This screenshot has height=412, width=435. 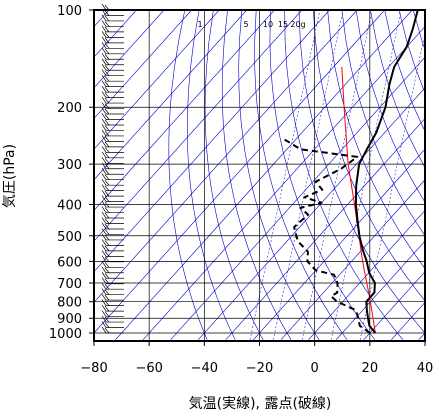 What do you see at coordinates (251, 24) in the screenshot?
I see `mixing-ratio-labels: 1 5 10 15 20g` at bounding box center [251, 24].